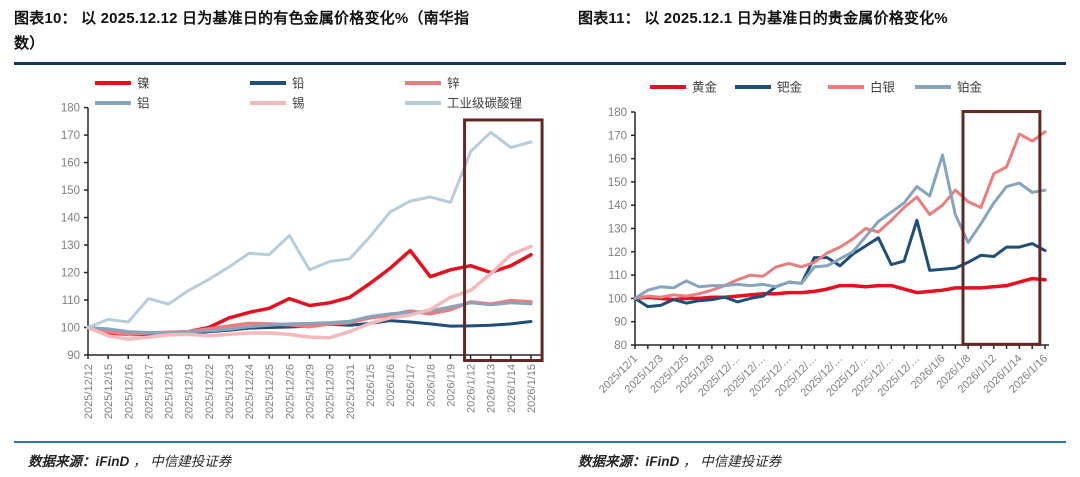  What do you see at coordinates (432, 84) in the screenshot?
I see `legend-item-锌: 锌` at bounding box center [432, 84].